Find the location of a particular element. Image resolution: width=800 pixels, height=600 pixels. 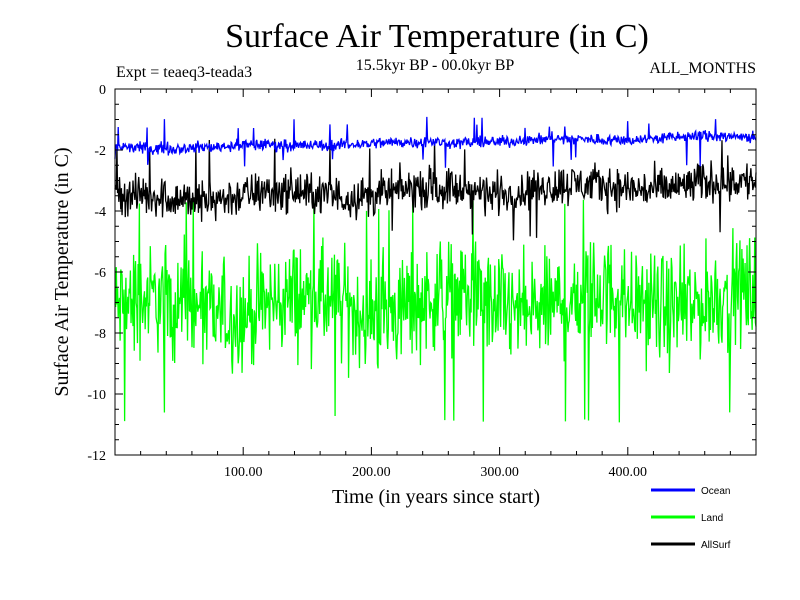

chart-subtitle-left: Expt = teaeq3-teada3 is located at coordinates (184, 72).